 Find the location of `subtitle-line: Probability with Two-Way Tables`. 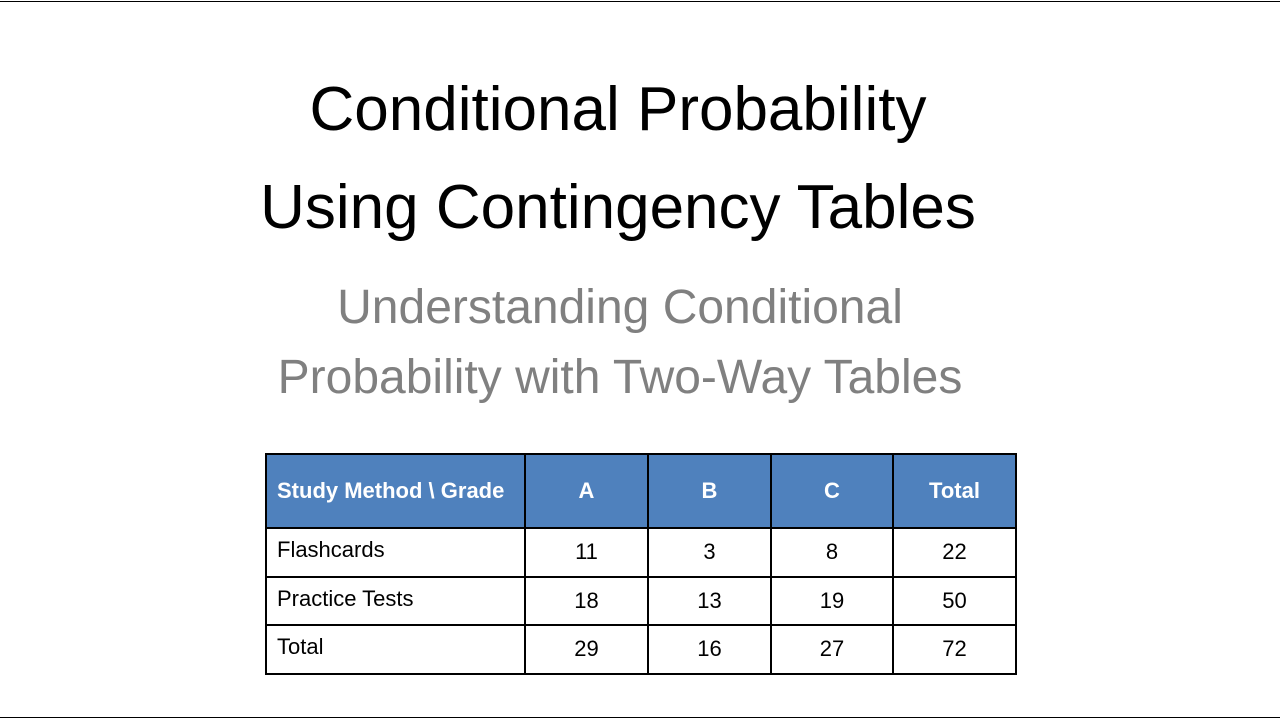

subtitle-line: Probability with Two-Way Tables is located at coordinates (620, 377).